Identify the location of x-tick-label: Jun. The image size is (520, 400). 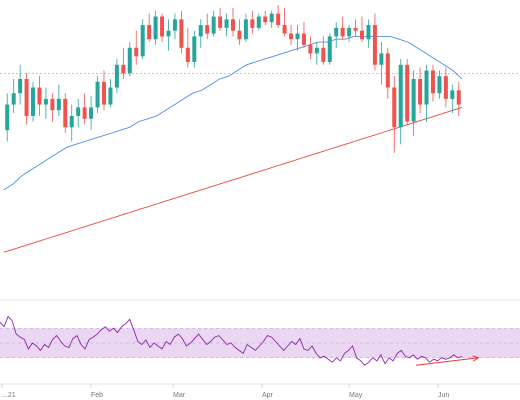
(443, 395).